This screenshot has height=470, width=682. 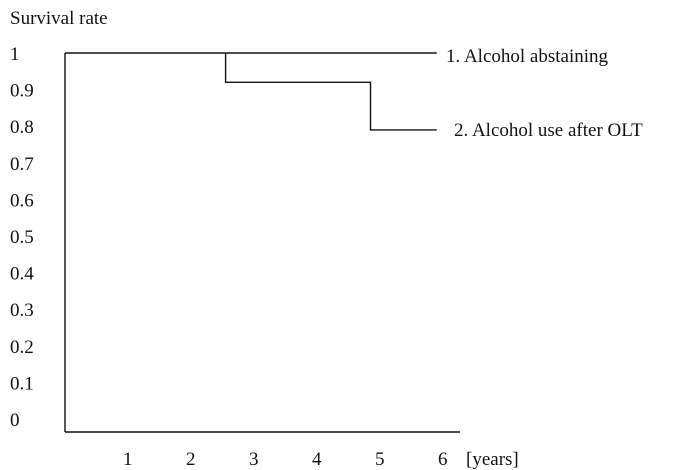 What do you see at coordinates (492, 459) in the screenshot?
I see `x-axis-label: [years]` at bounding box center [492, 459].